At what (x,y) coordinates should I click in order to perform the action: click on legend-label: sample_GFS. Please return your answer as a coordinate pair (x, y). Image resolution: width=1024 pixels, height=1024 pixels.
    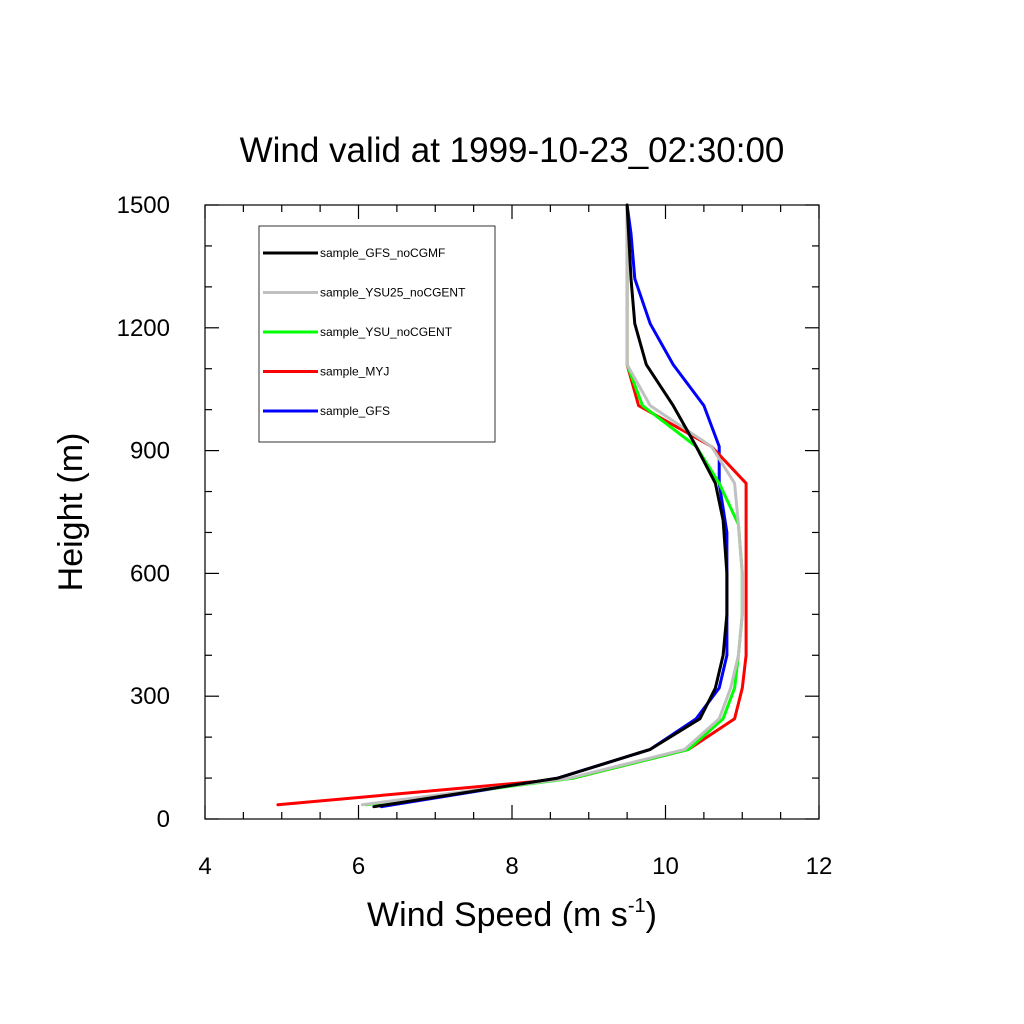
    Looking at the image, I should click on (355, 411).